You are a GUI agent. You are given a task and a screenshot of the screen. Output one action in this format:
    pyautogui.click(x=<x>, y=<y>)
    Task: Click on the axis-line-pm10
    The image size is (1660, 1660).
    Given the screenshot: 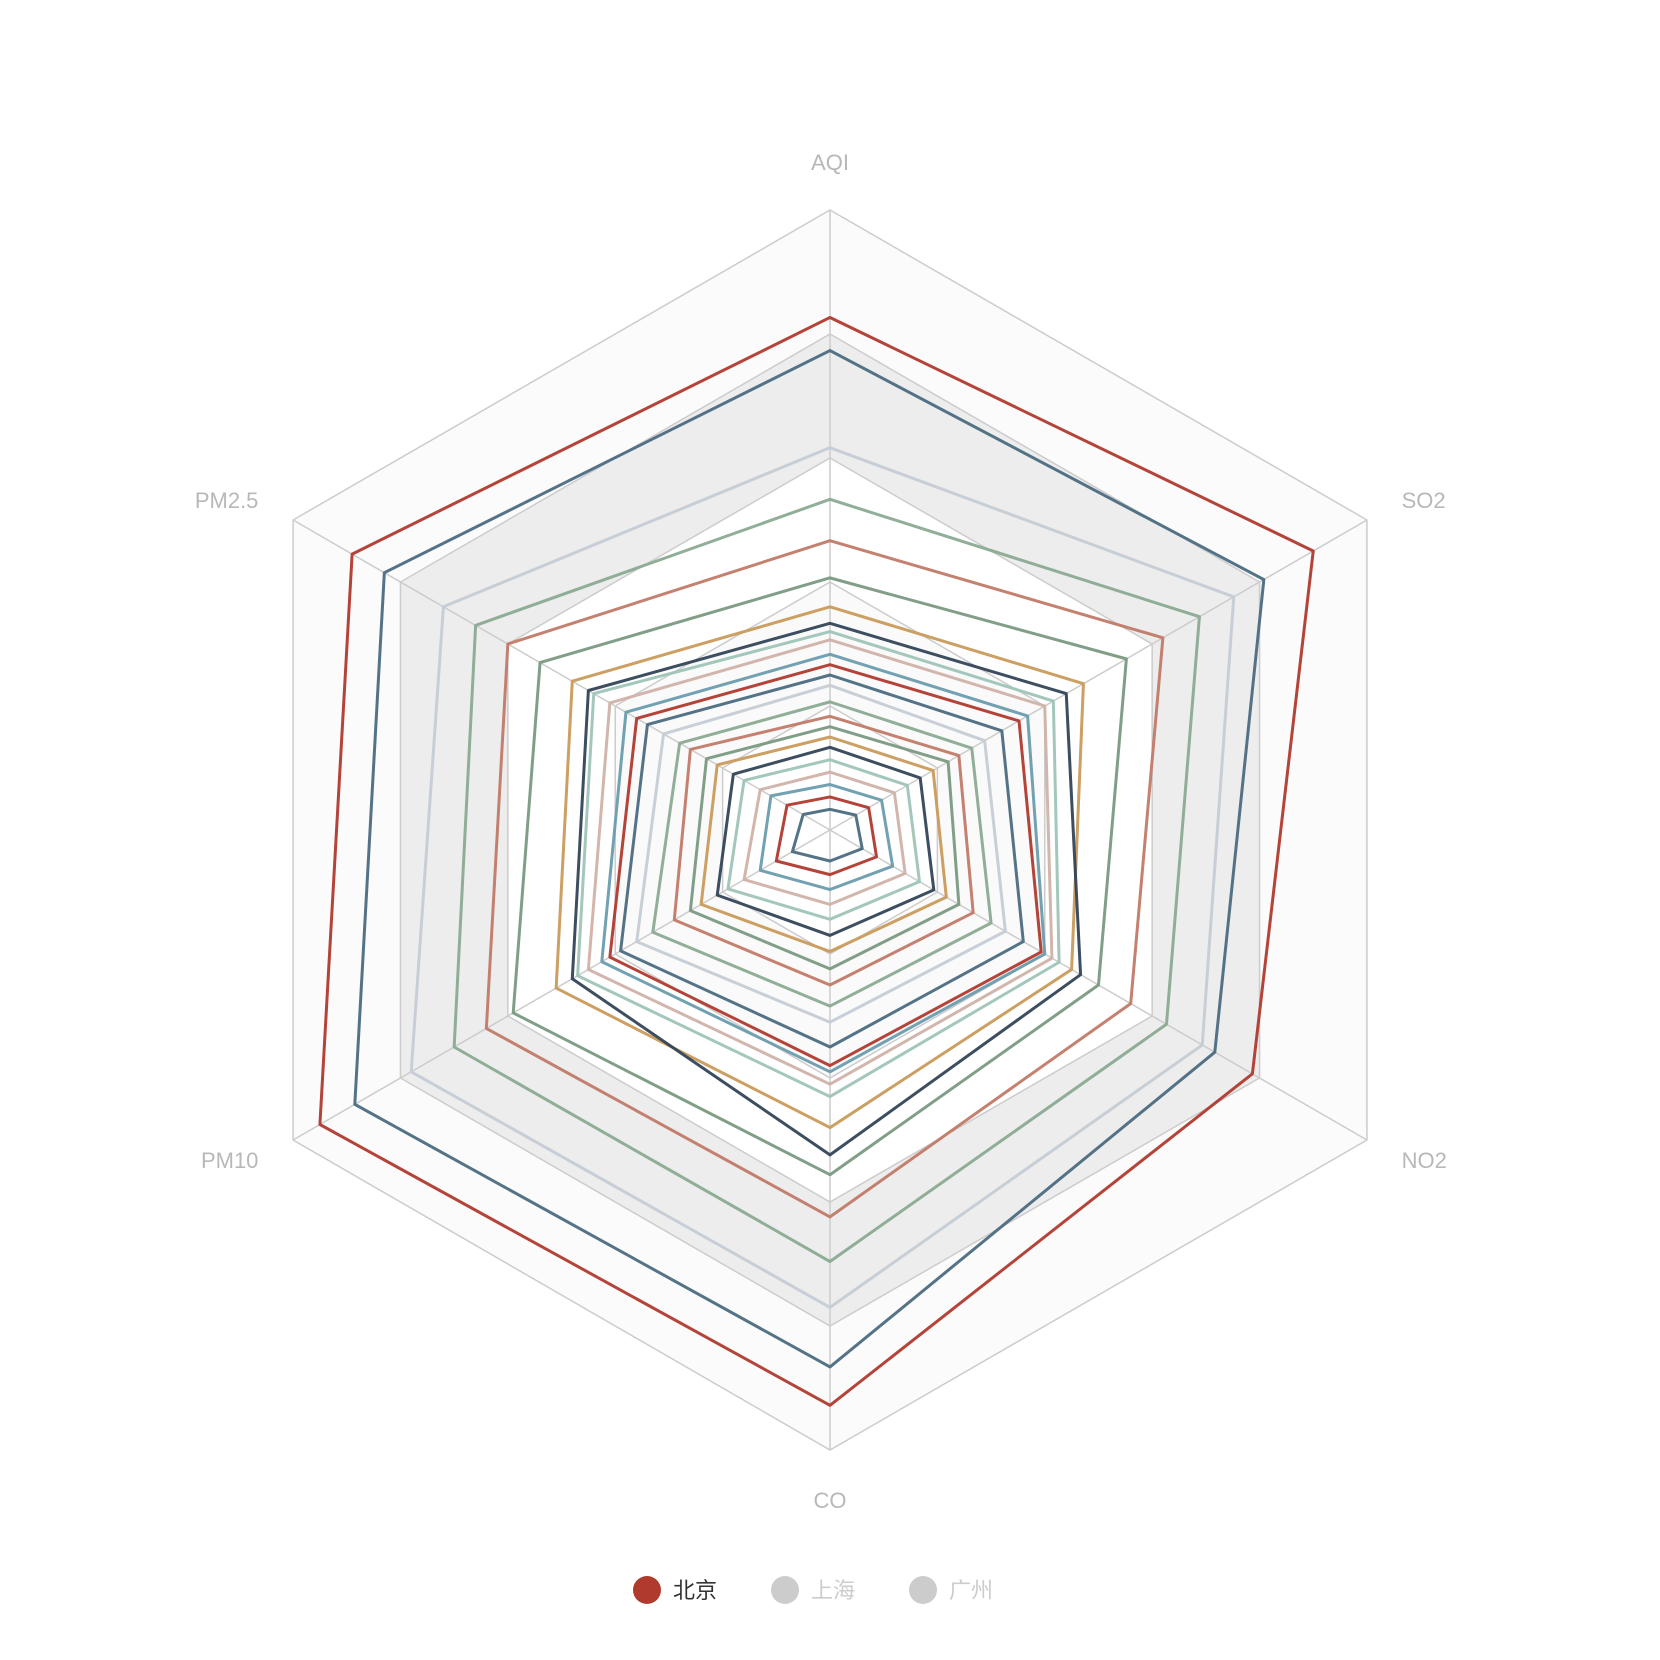 What is the action you would take?
    pyautogui.click(x=561, y=985)
    